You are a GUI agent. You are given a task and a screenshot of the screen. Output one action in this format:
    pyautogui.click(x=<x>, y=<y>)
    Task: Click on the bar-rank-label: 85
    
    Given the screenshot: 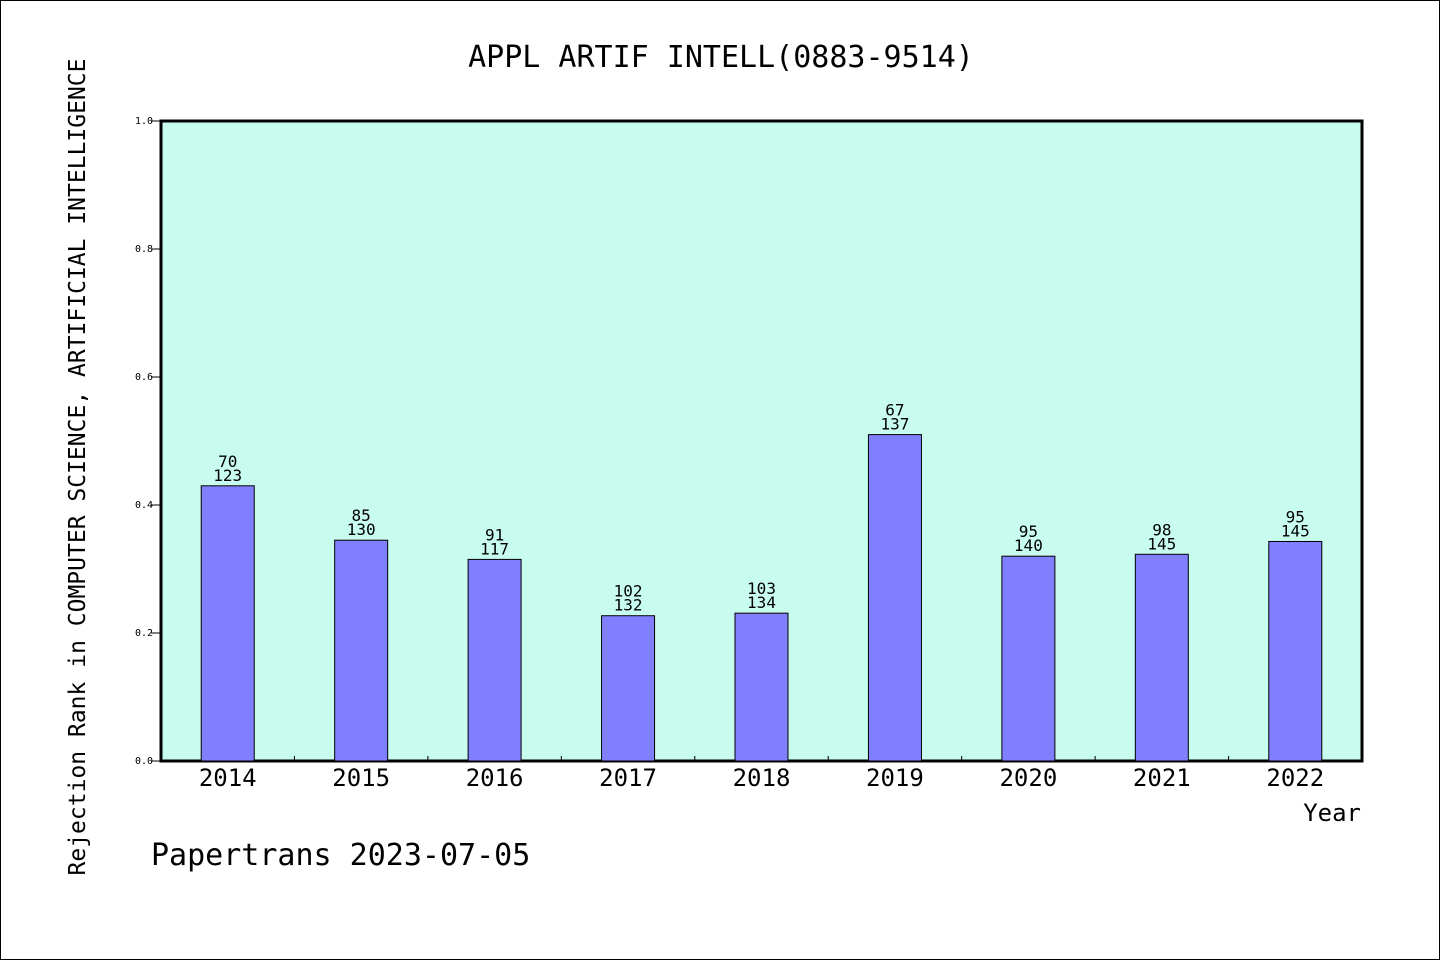 What is the action you would take?
    pyautogui.click(x=361, y=515)
    